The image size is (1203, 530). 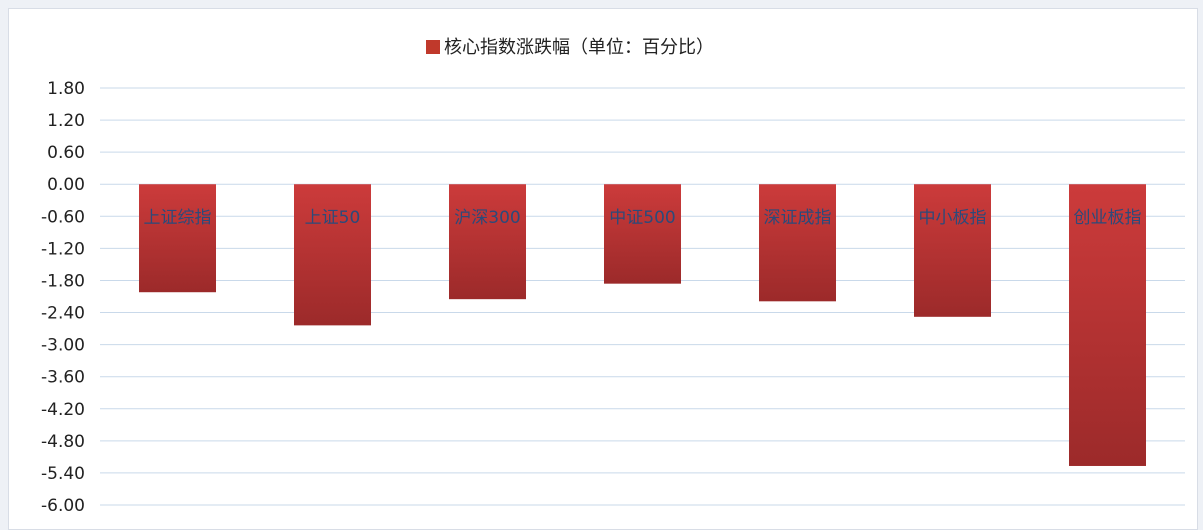 I want to click on category-labels: 上证综指 上证50 沪深300 中证500 深证成指 中小板指 创业板指, so click(x=643, y=218).